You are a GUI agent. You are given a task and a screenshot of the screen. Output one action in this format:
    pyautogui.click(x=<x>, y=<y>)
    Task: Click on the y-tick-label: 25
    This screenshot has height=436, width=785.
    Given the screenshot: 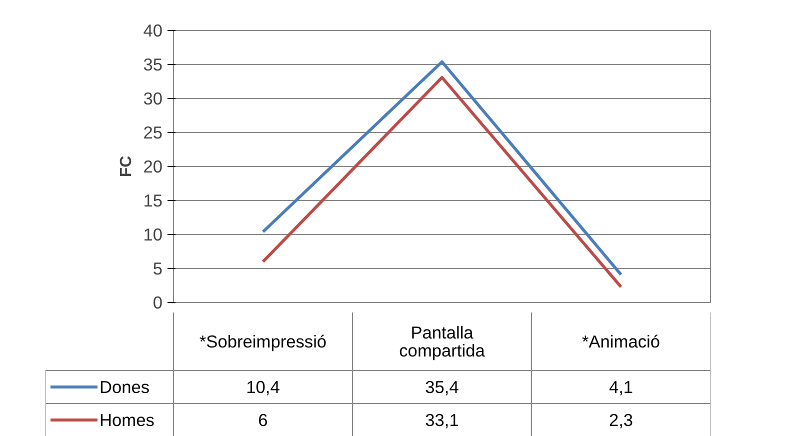 What is the action you would take?
    pyautogui.click(x=153, y=132)
    